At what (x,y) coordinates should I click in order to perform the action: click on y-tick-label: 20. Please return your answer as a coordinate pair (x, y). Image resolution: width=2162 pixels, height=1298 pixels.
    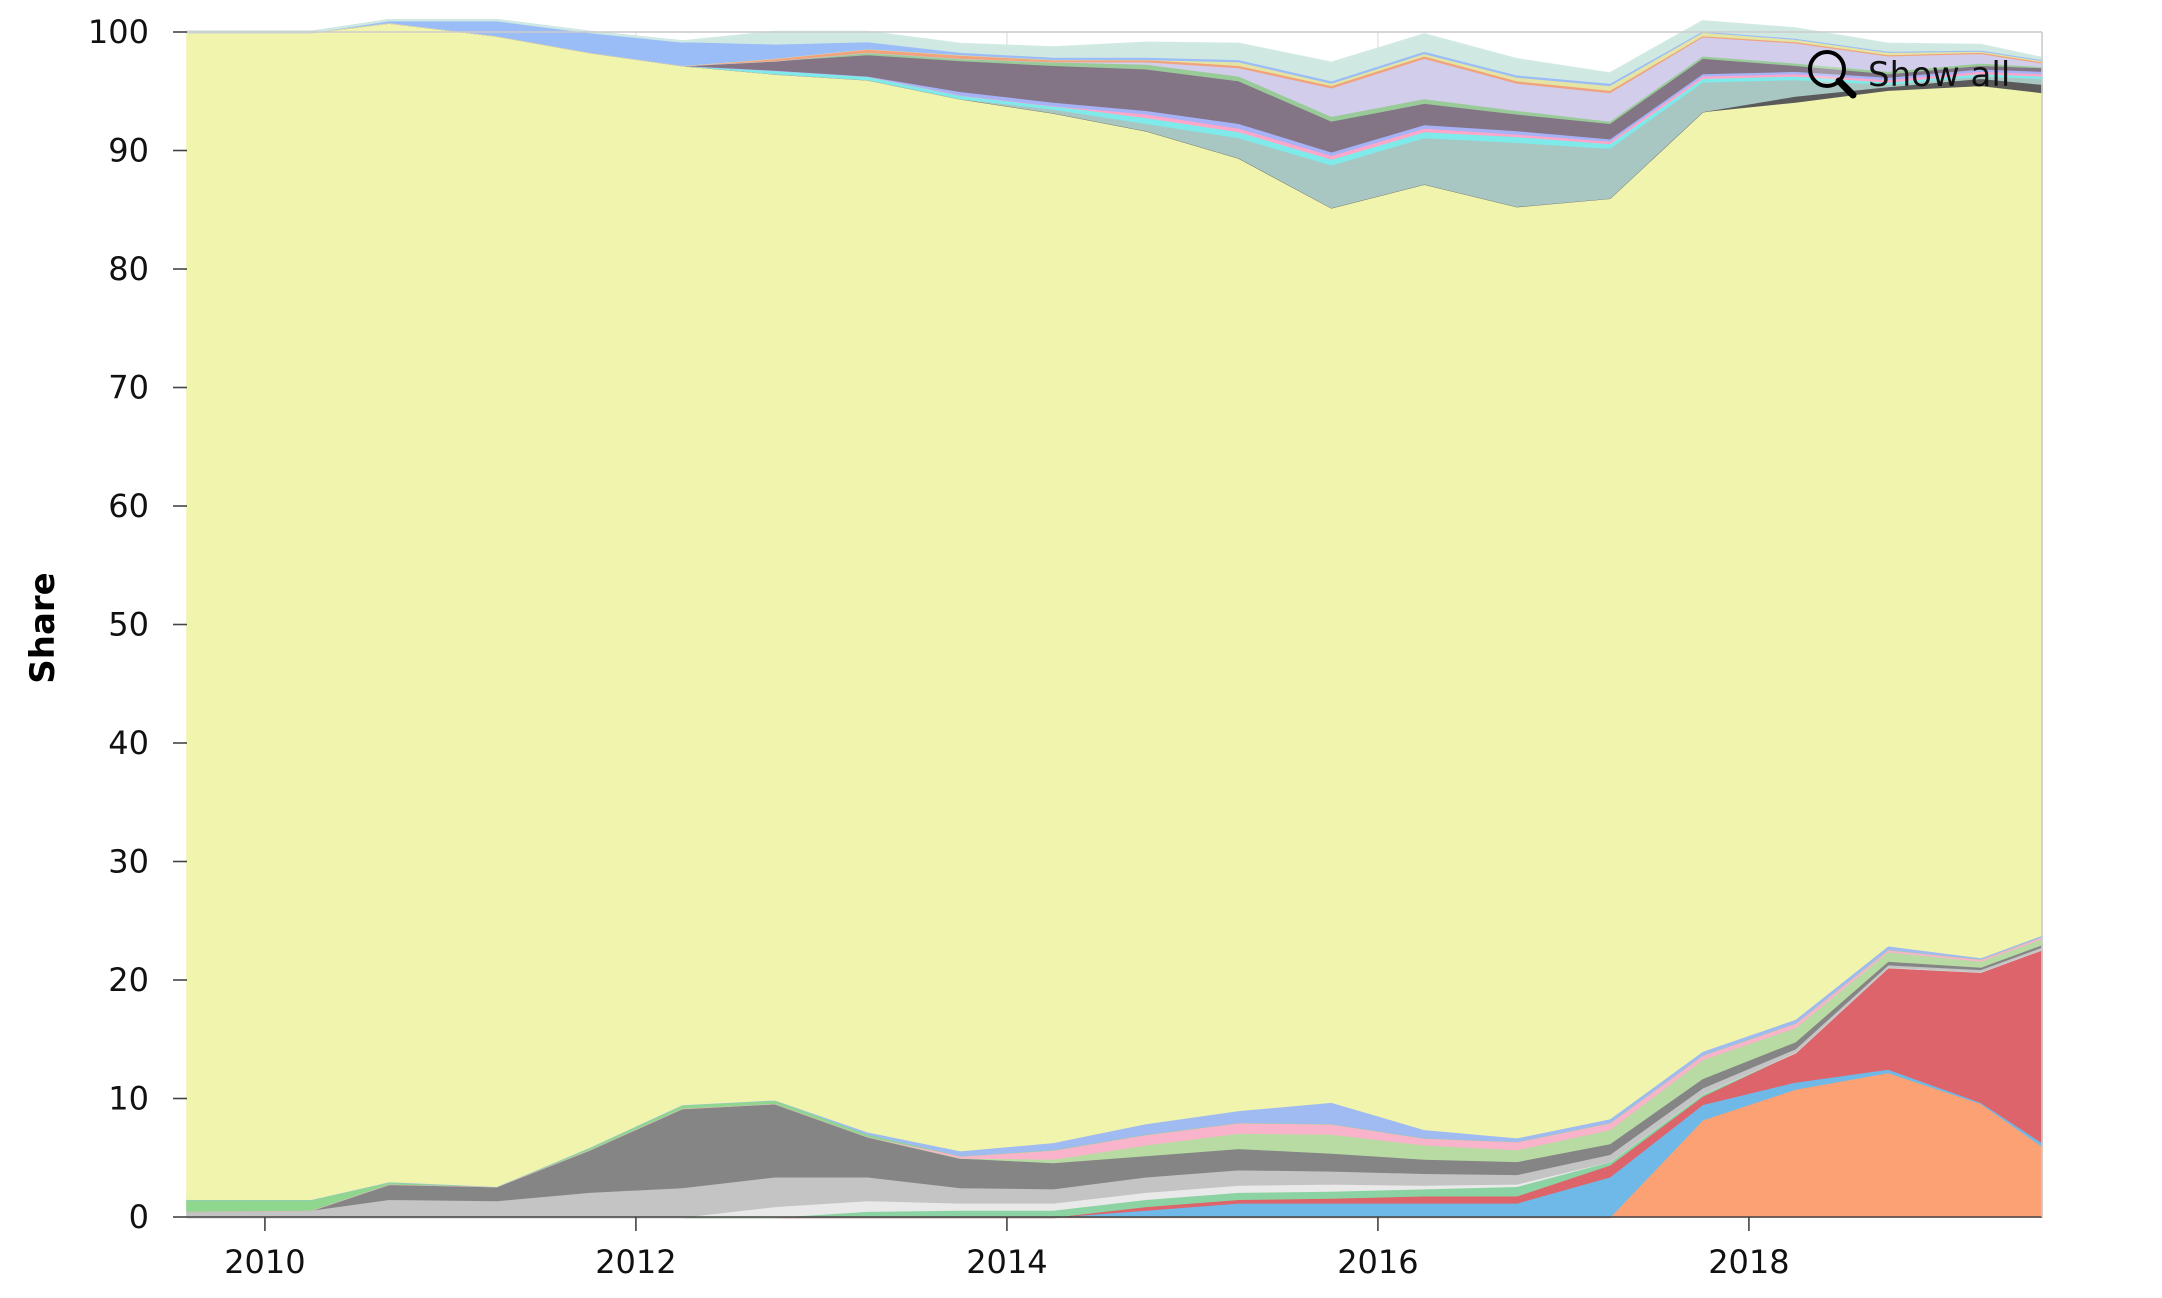
    Looking at the image, I should click on (128, 980).